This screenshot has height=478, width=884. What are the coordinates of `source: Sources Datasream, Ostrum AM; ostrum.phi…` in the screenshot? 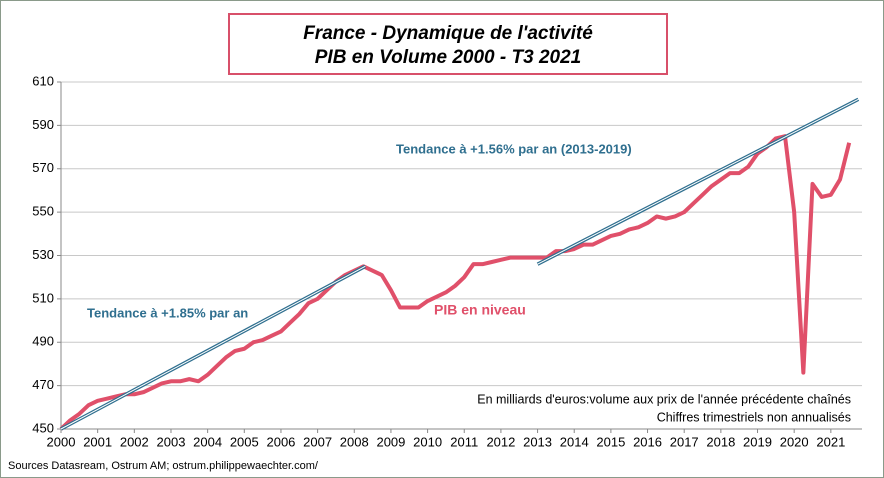 It's located at (163, 466).